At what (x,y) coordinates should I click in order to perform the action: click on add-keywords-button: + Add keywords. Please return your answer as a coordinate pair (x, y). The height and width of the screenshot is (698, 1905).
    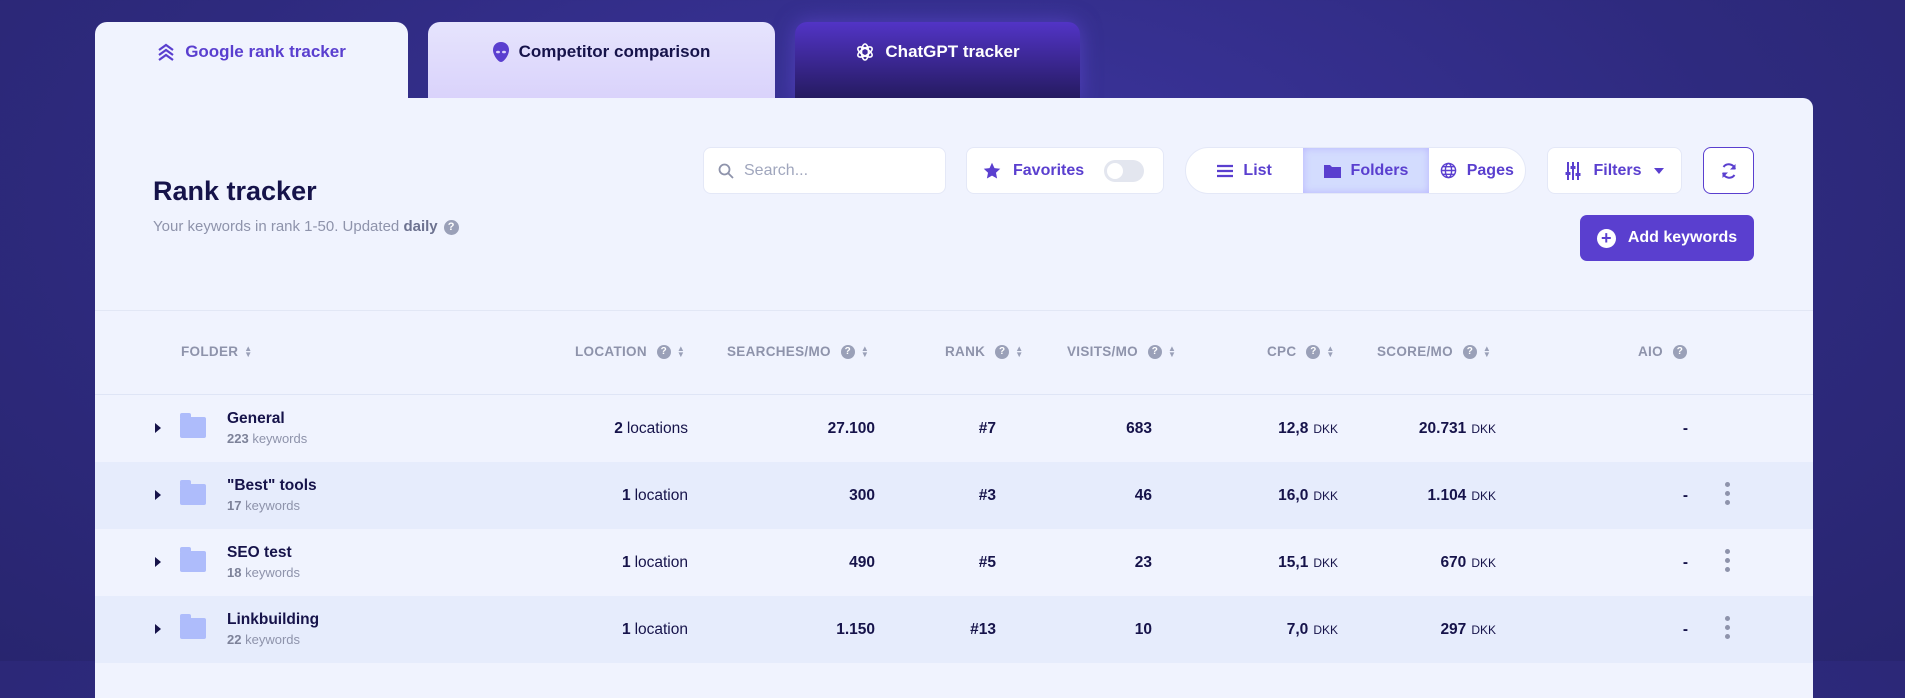
    Looking at the image, I should click on (1667, 238).